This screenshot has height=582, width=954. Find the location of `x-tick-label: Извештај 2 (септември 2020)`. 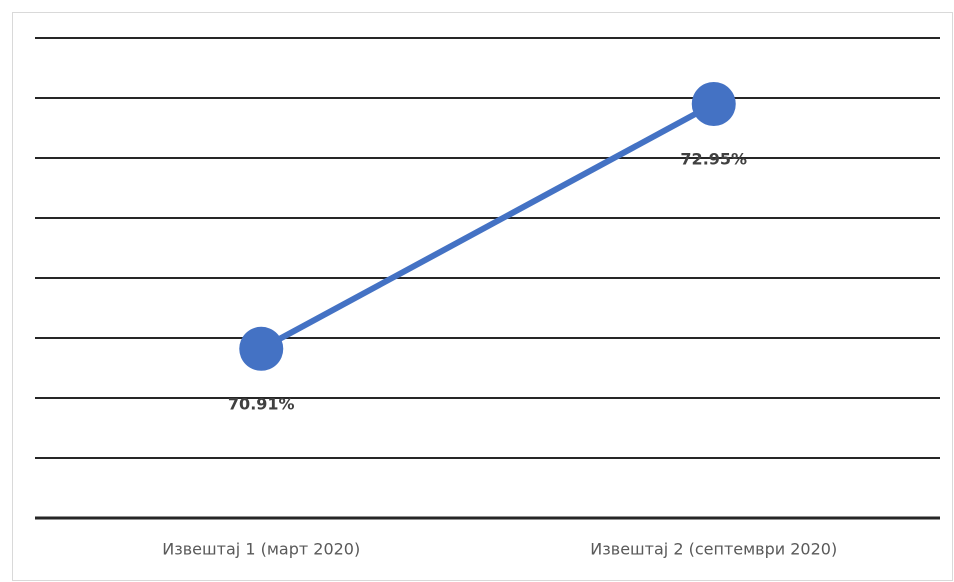

x-tick-label: Извештај 2 (септември 2020) is located at coordinates (713, 549).